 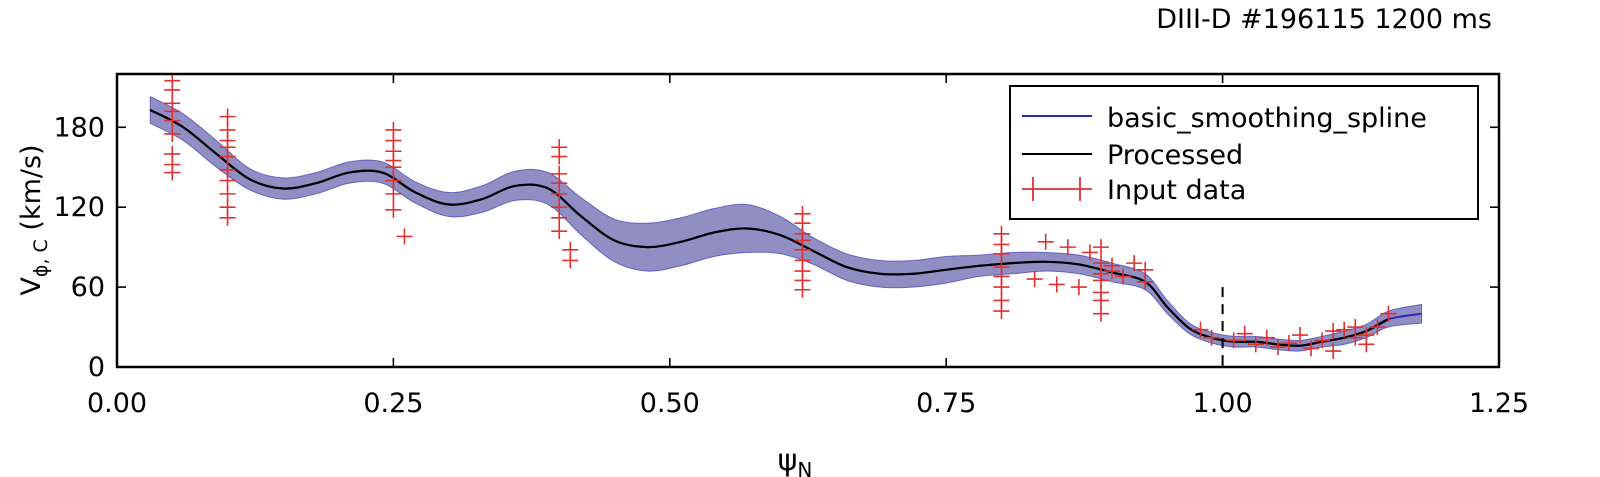 I want to click on x-tick-label: 0.00, so click(x=117, y=403).